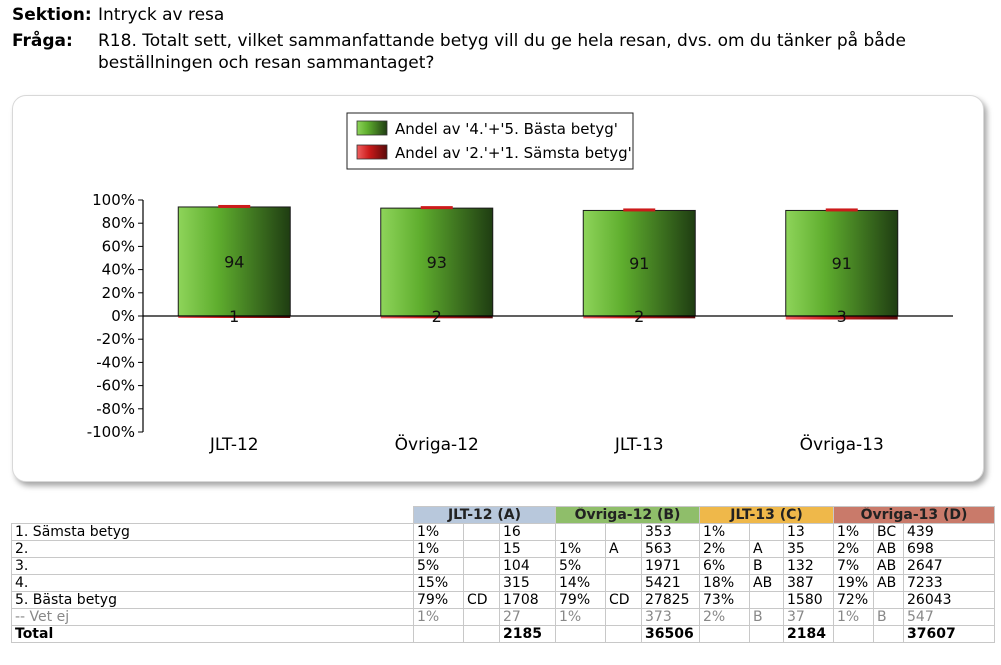  Describe the element at coordinates (266, 63) in the screenshot. I see `question-text-2: beställningen och resan sammantaget?` at that location.